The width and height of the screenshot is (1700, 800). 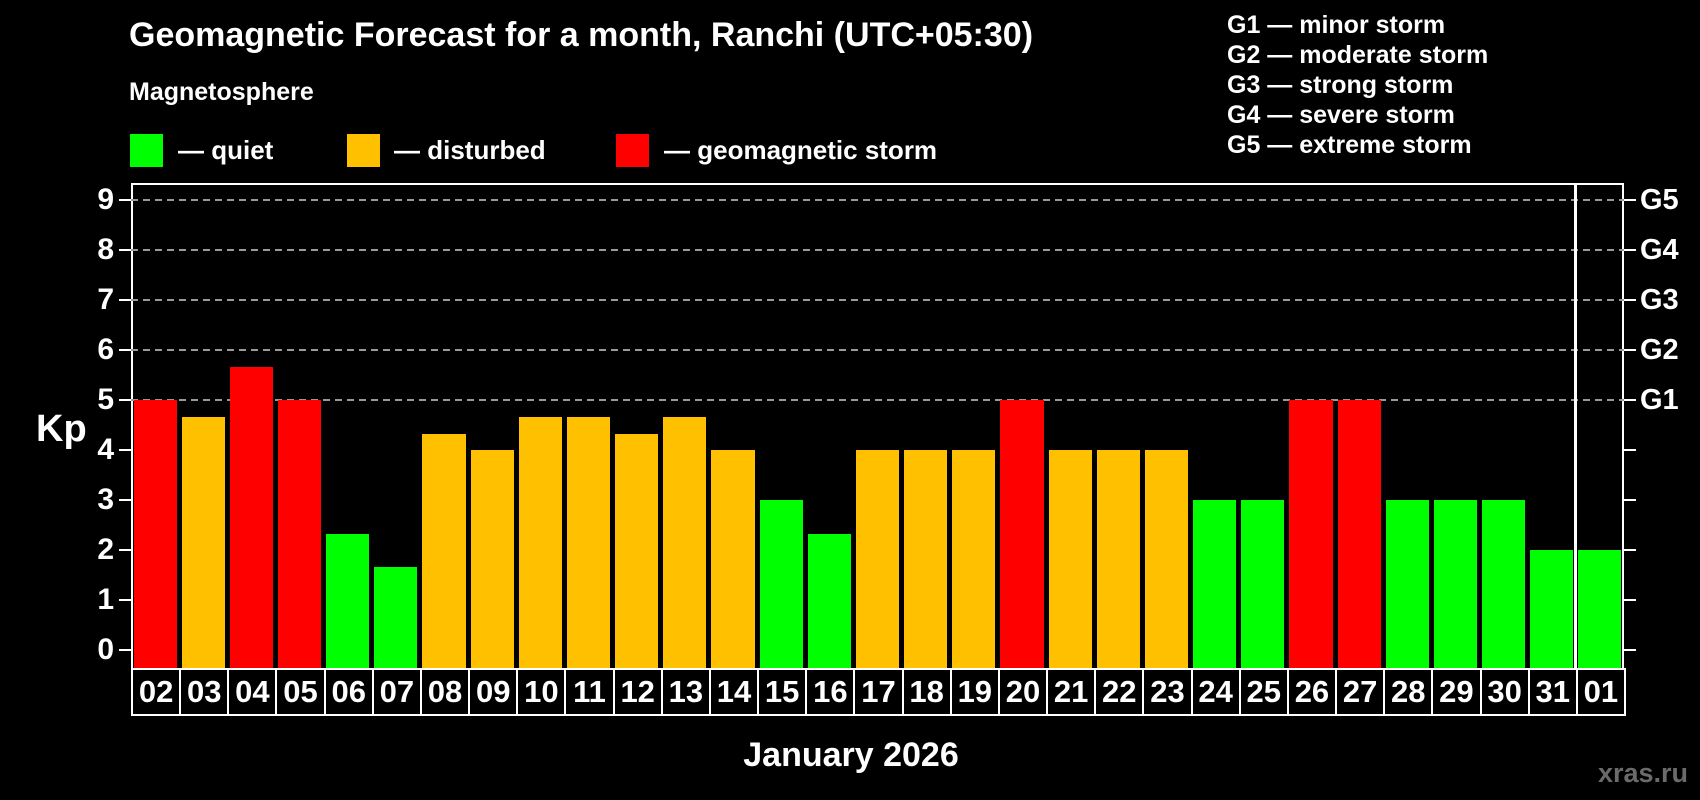 I want to click on g-scale-line-g3: G3 — strong storm, so click(x=1340, y=85).